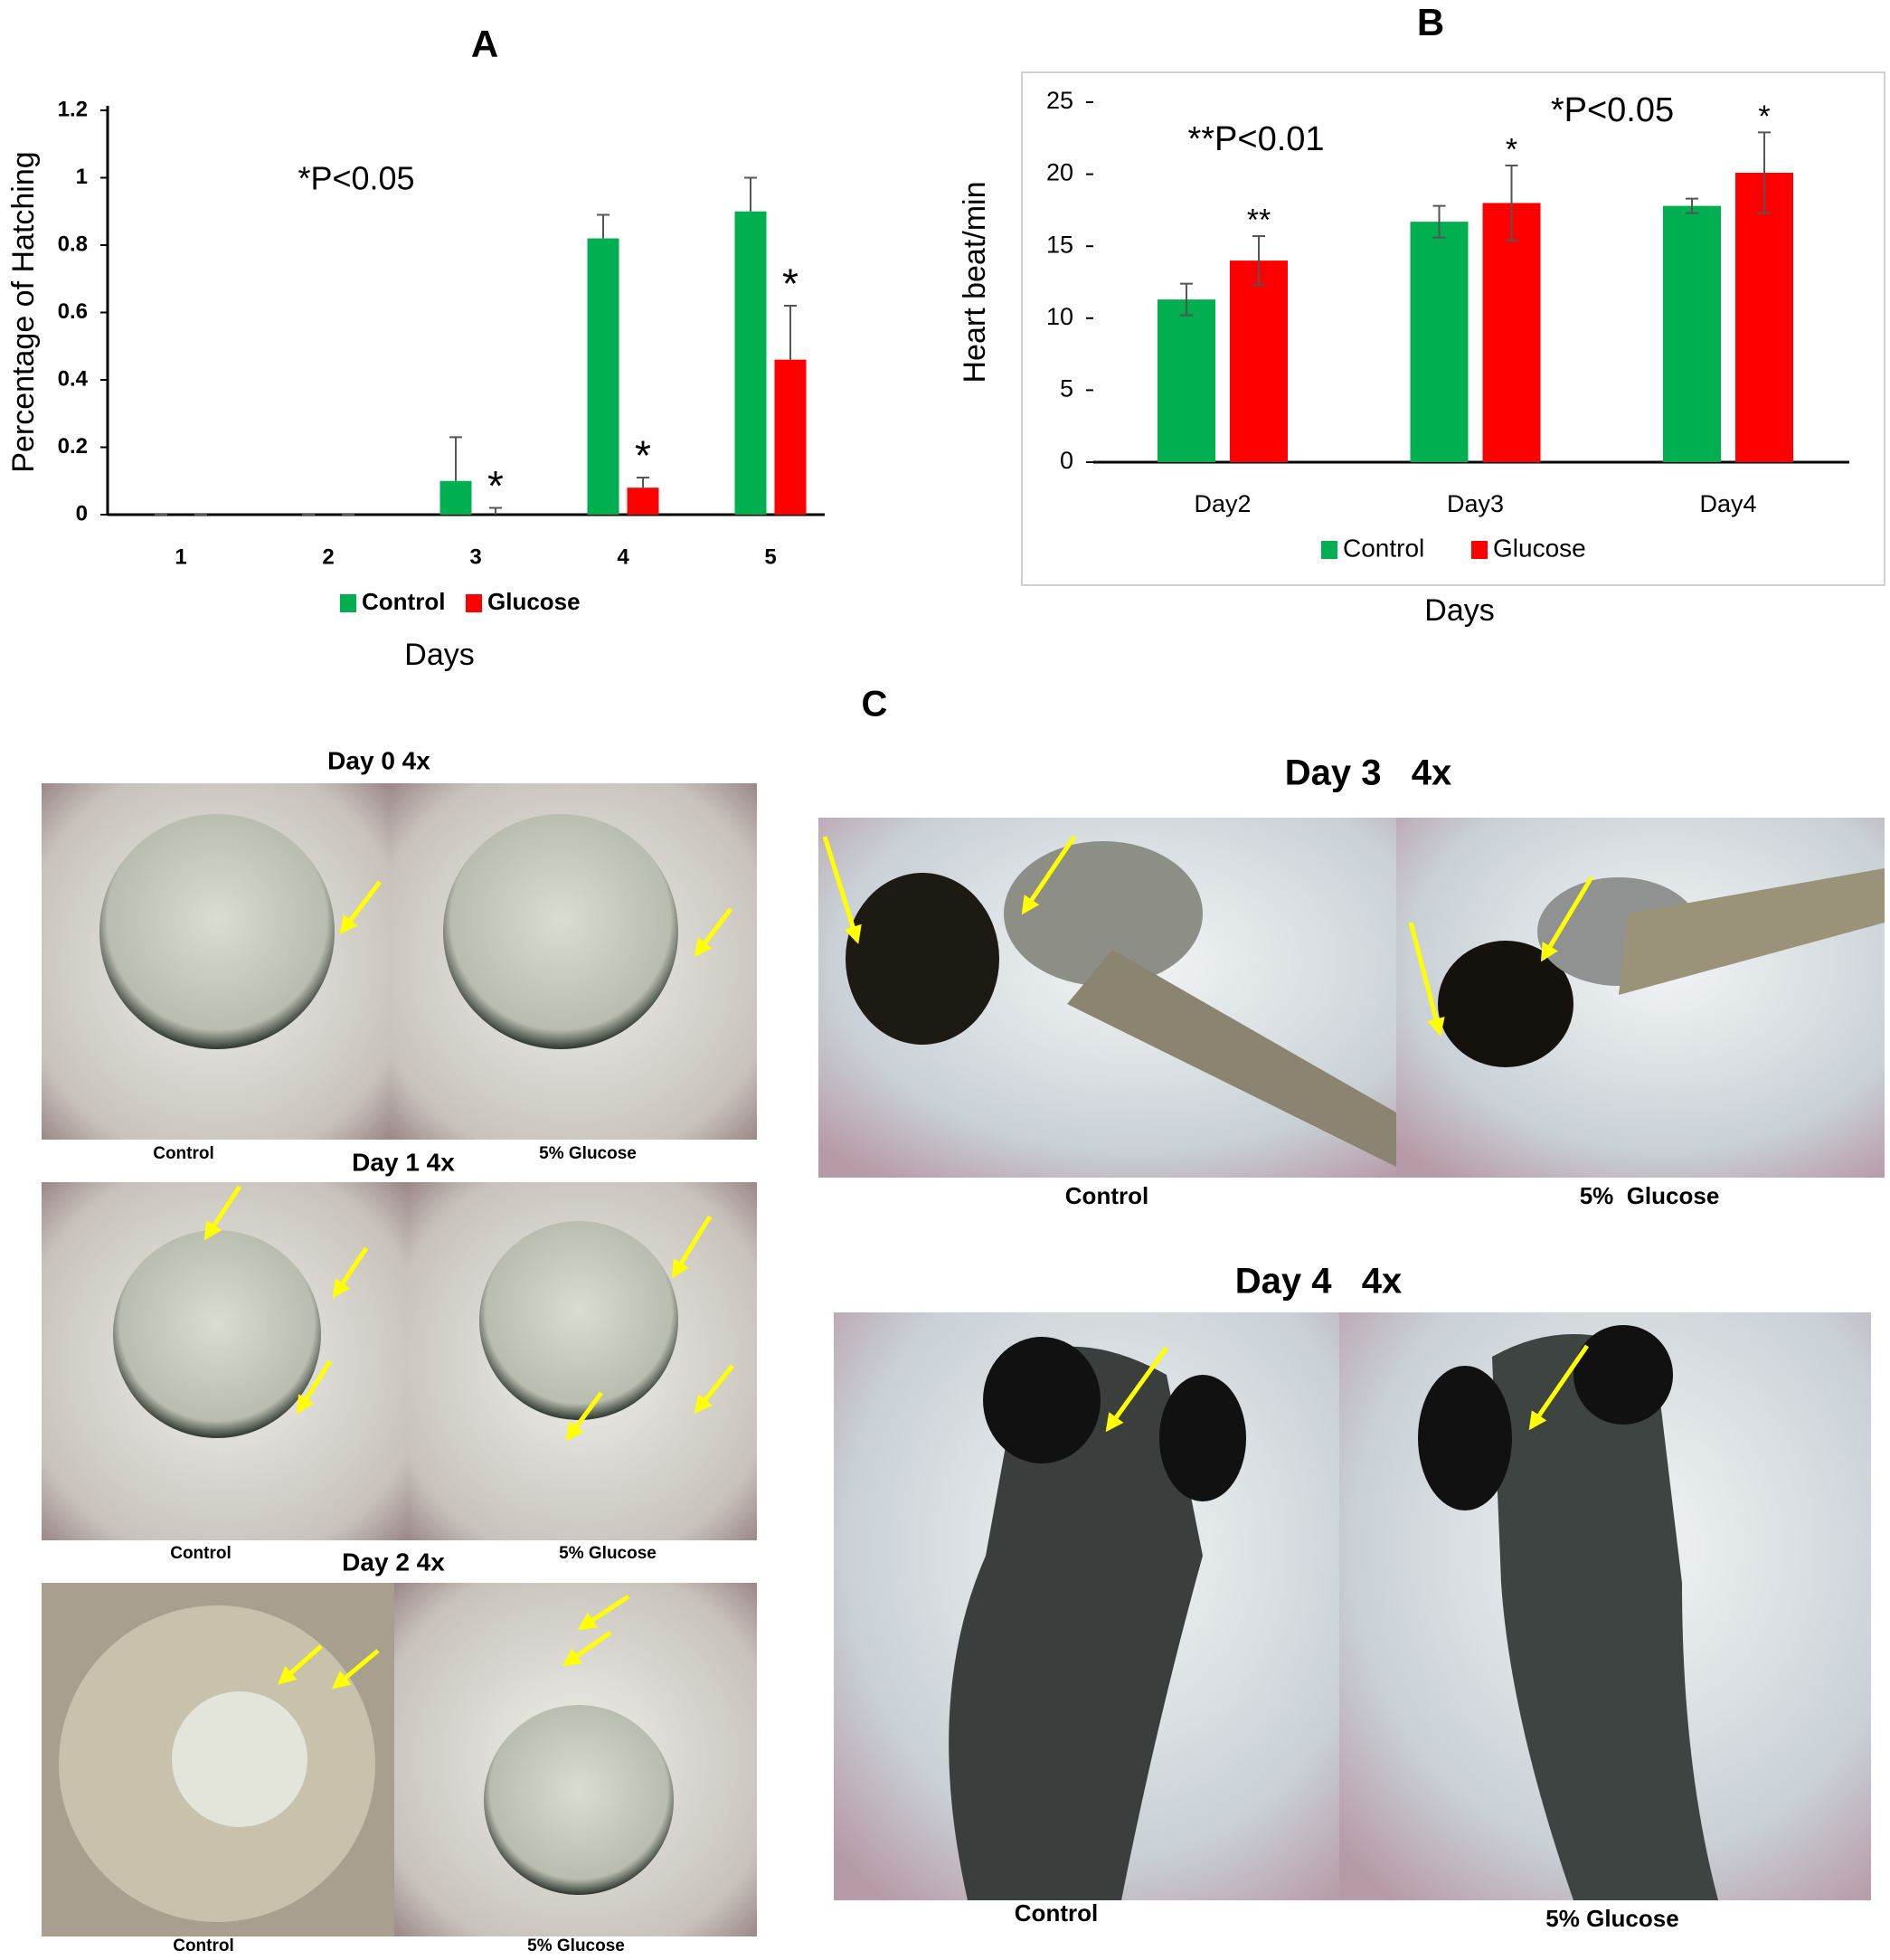 The image size is (1890, 1960). I want to click on legend-label: Glucose, so click(534, 601).